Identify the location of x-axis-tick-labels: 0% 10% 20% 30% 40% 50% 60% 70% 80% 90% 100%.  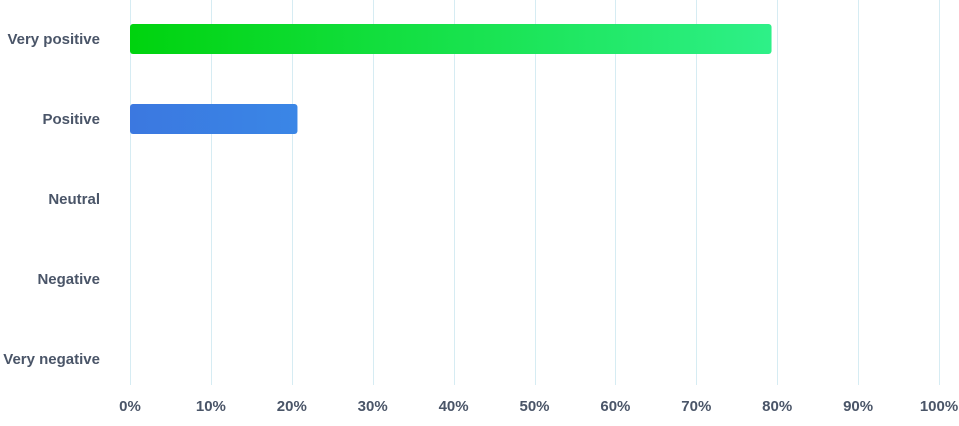
(538, 406).